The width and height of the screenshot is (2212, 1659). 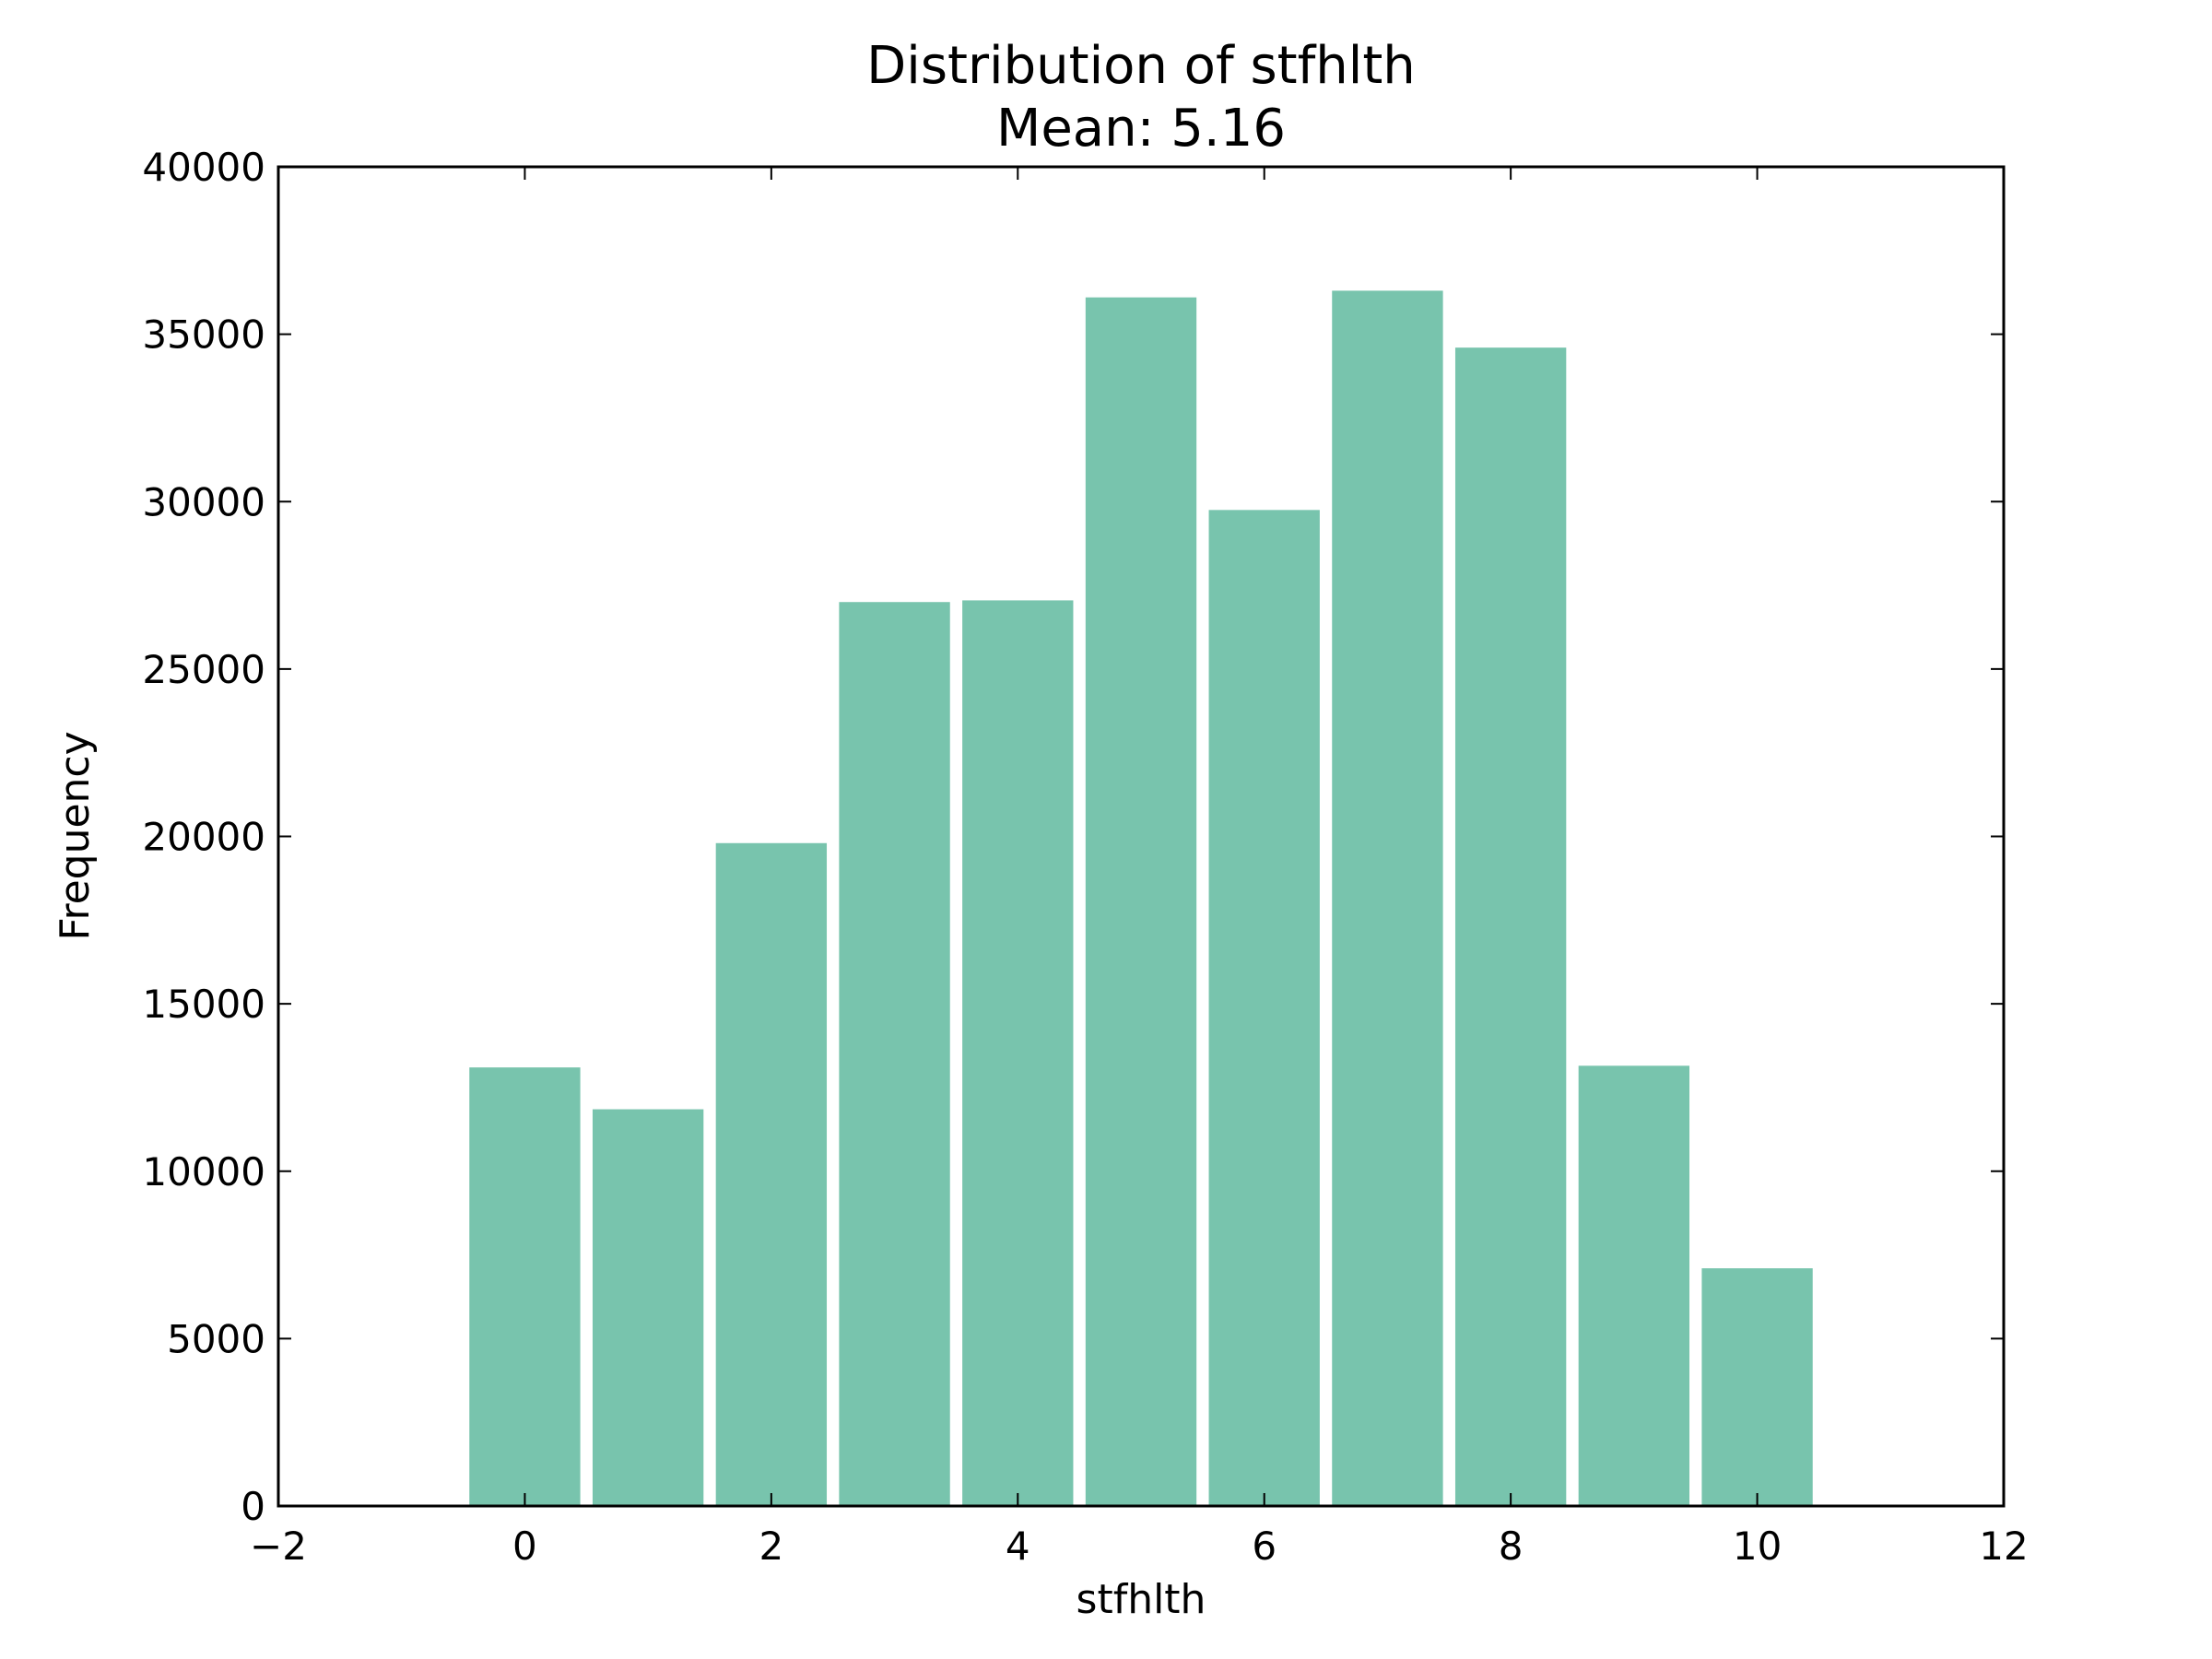 I want to click on x-tick-label-5: 8, so click(x=1511, y=1546).